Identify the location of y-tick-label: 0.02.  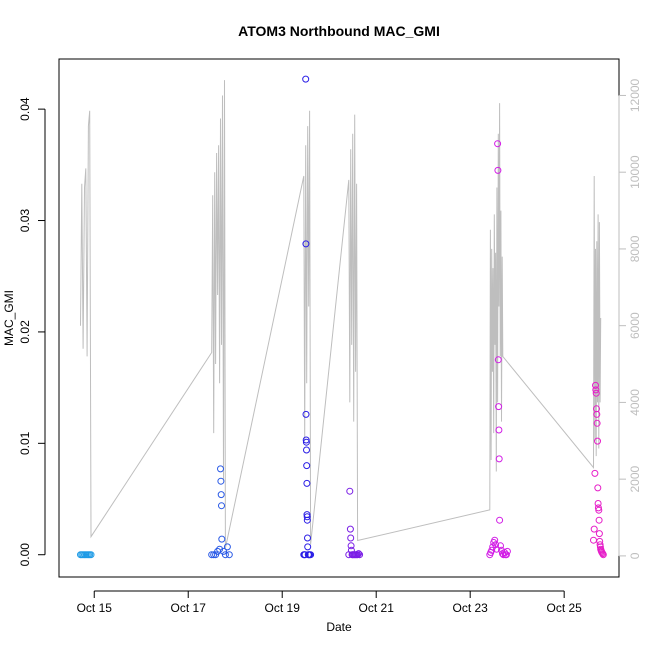
(25, 332).